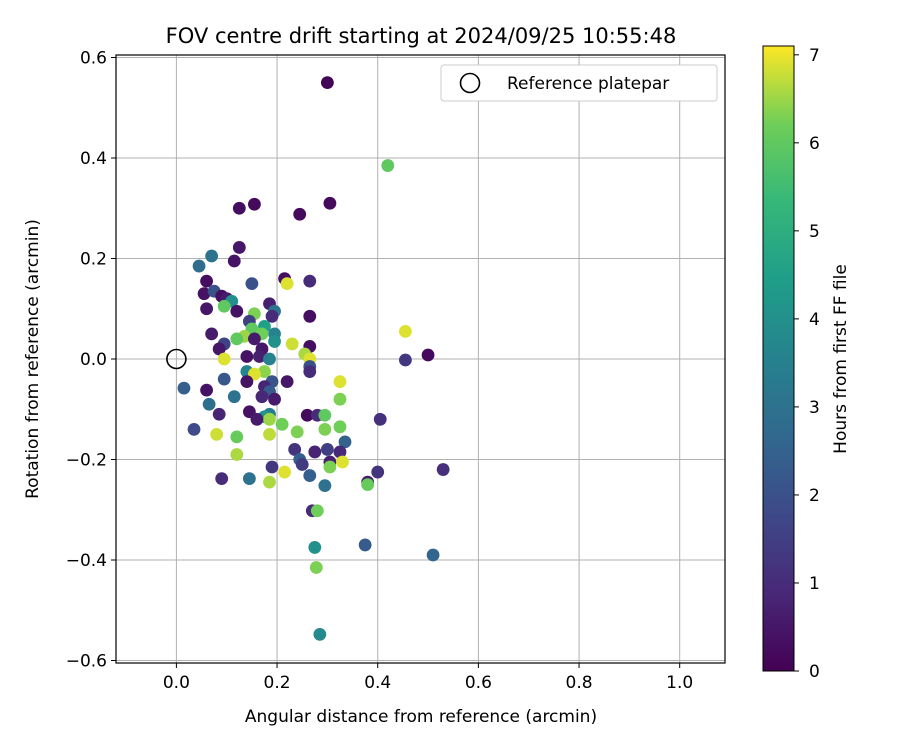 The width and height of the screenshot is (900, 750). I want to click on legend: Reference platepar, so click(579, 83).